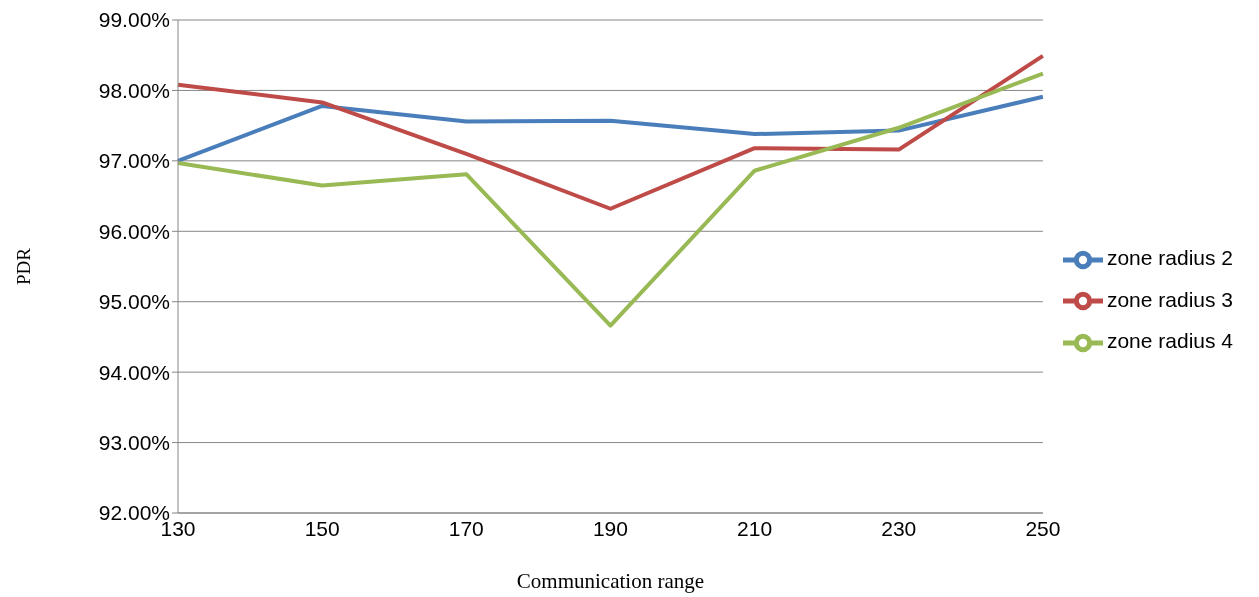 The height and width of the screenshot is (597, 1259). I want to click on x-tick-label: 230, so click(899, 528).